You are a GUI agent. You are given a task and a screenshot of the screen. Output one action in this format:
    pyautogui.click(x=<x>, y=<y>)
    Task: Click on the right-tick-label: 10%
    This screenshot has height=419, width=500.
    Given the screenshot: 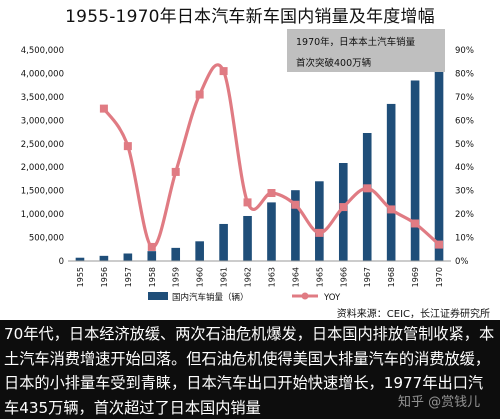 What is the action you would take?
    pyautogui.click(x=464, y=239)
    